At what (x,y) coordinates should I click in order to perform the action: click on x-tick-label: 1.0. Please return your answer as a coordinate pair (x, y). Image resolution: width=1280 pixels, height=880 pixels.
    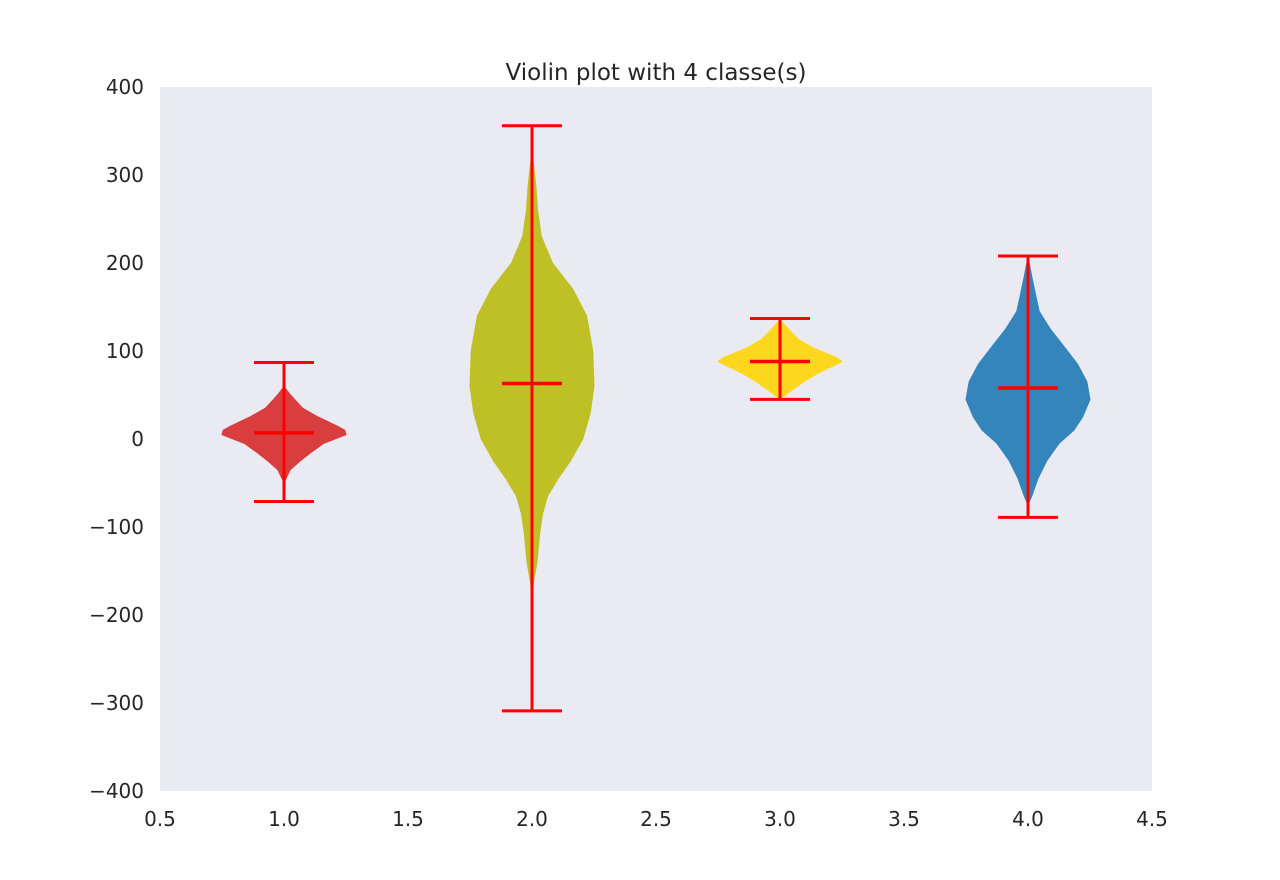
    Looking at the image, I should click on (284, 819).